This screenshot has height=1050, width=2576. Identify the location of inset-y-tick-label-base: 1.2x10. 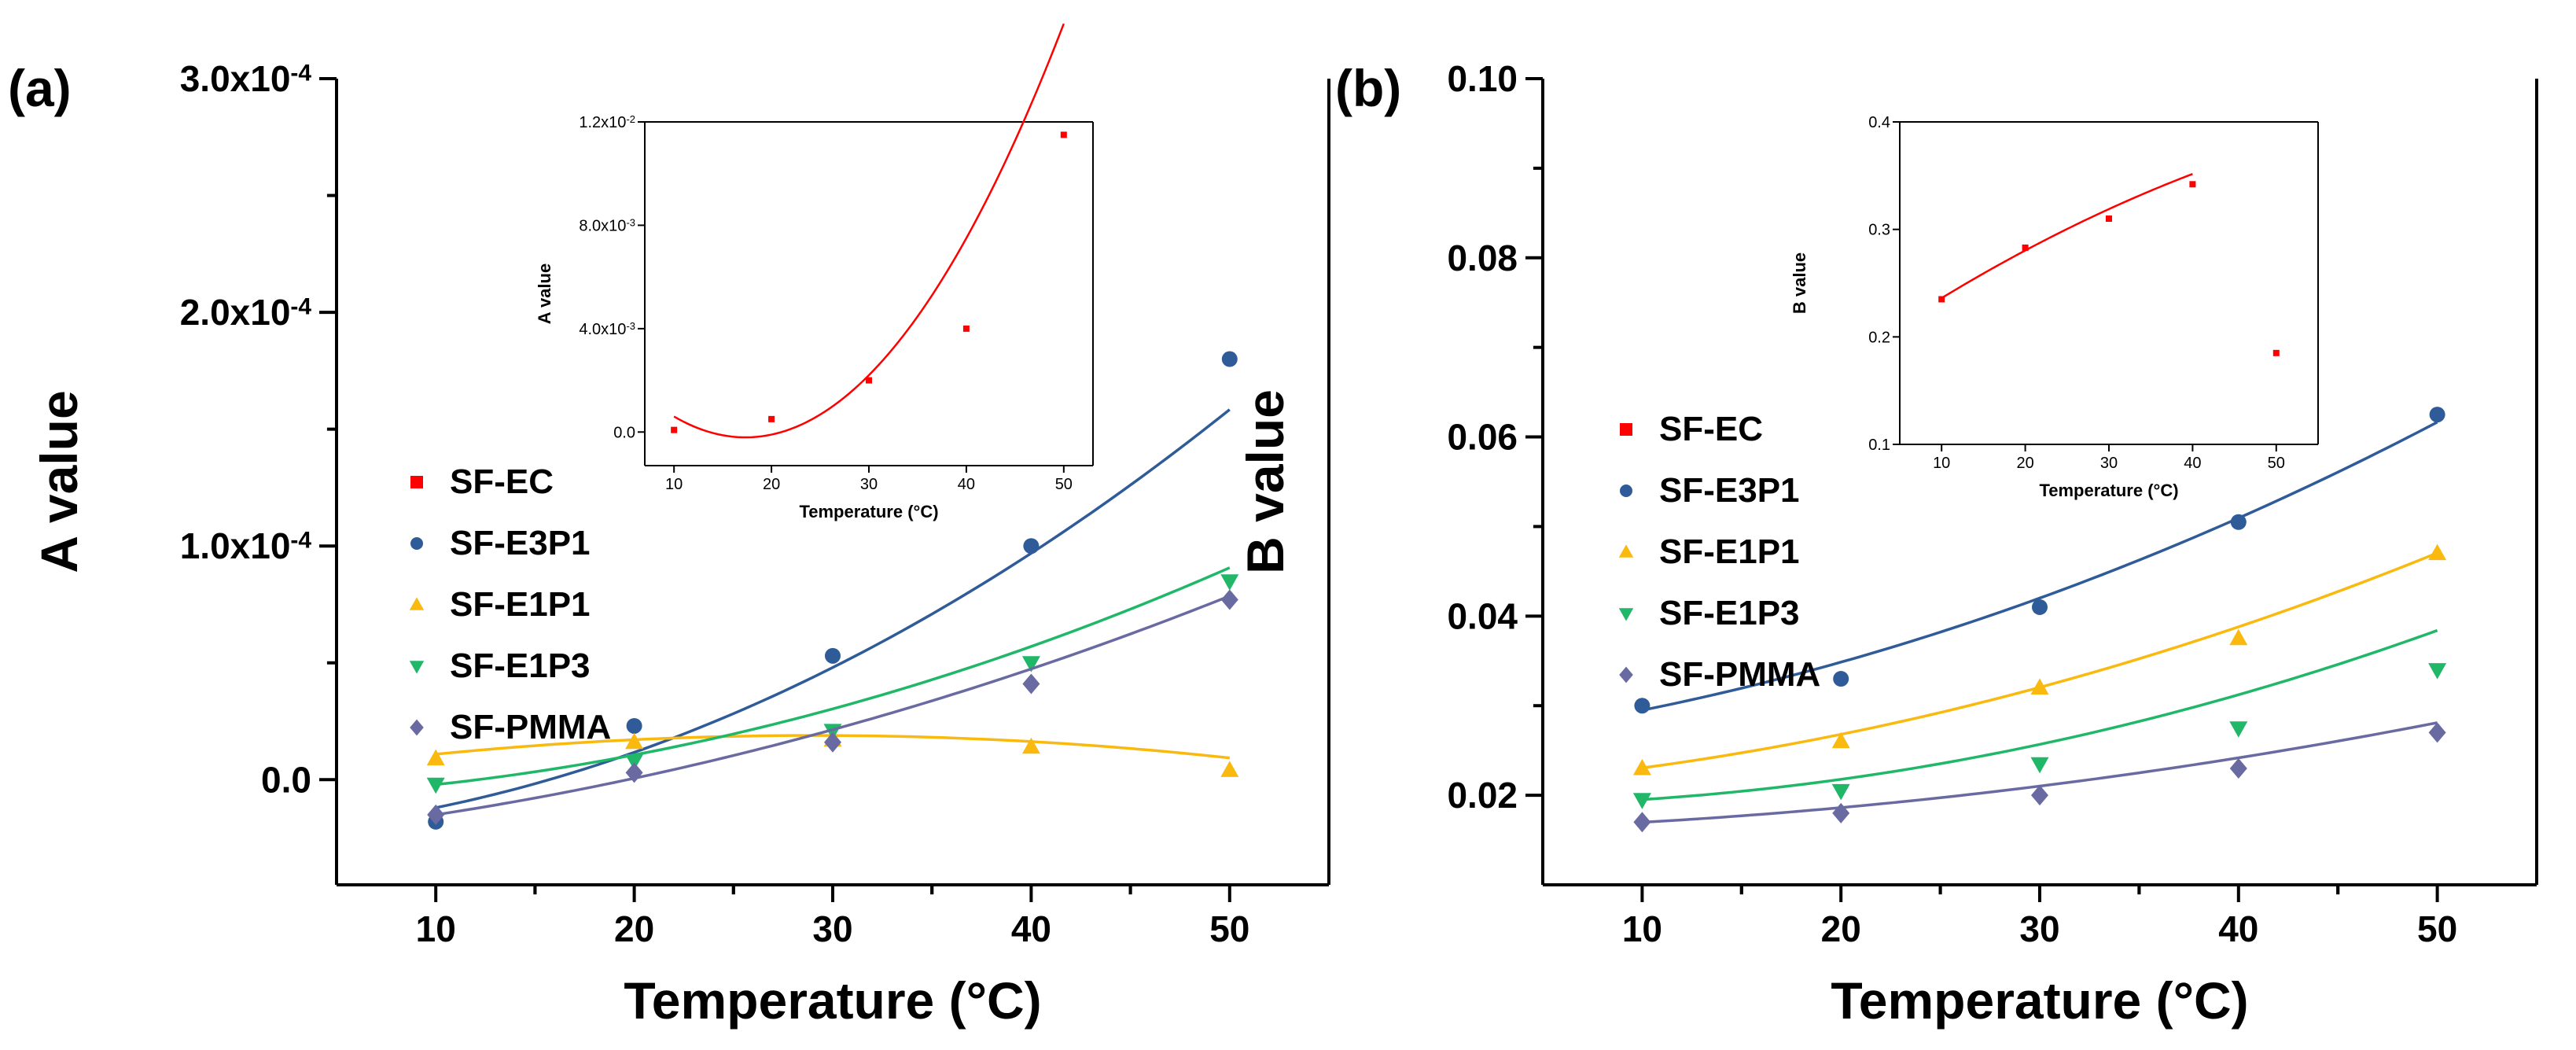
(603, 122).